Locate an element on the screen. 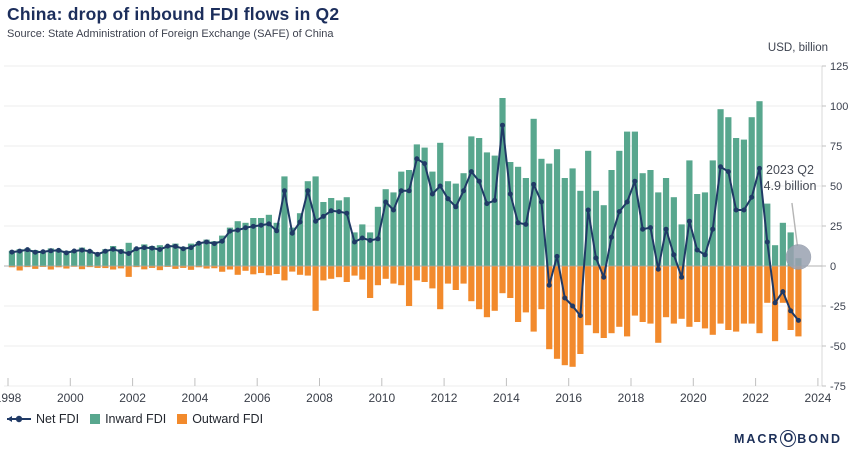  y-tick-label: 50 is located at coordinates (836, 187).